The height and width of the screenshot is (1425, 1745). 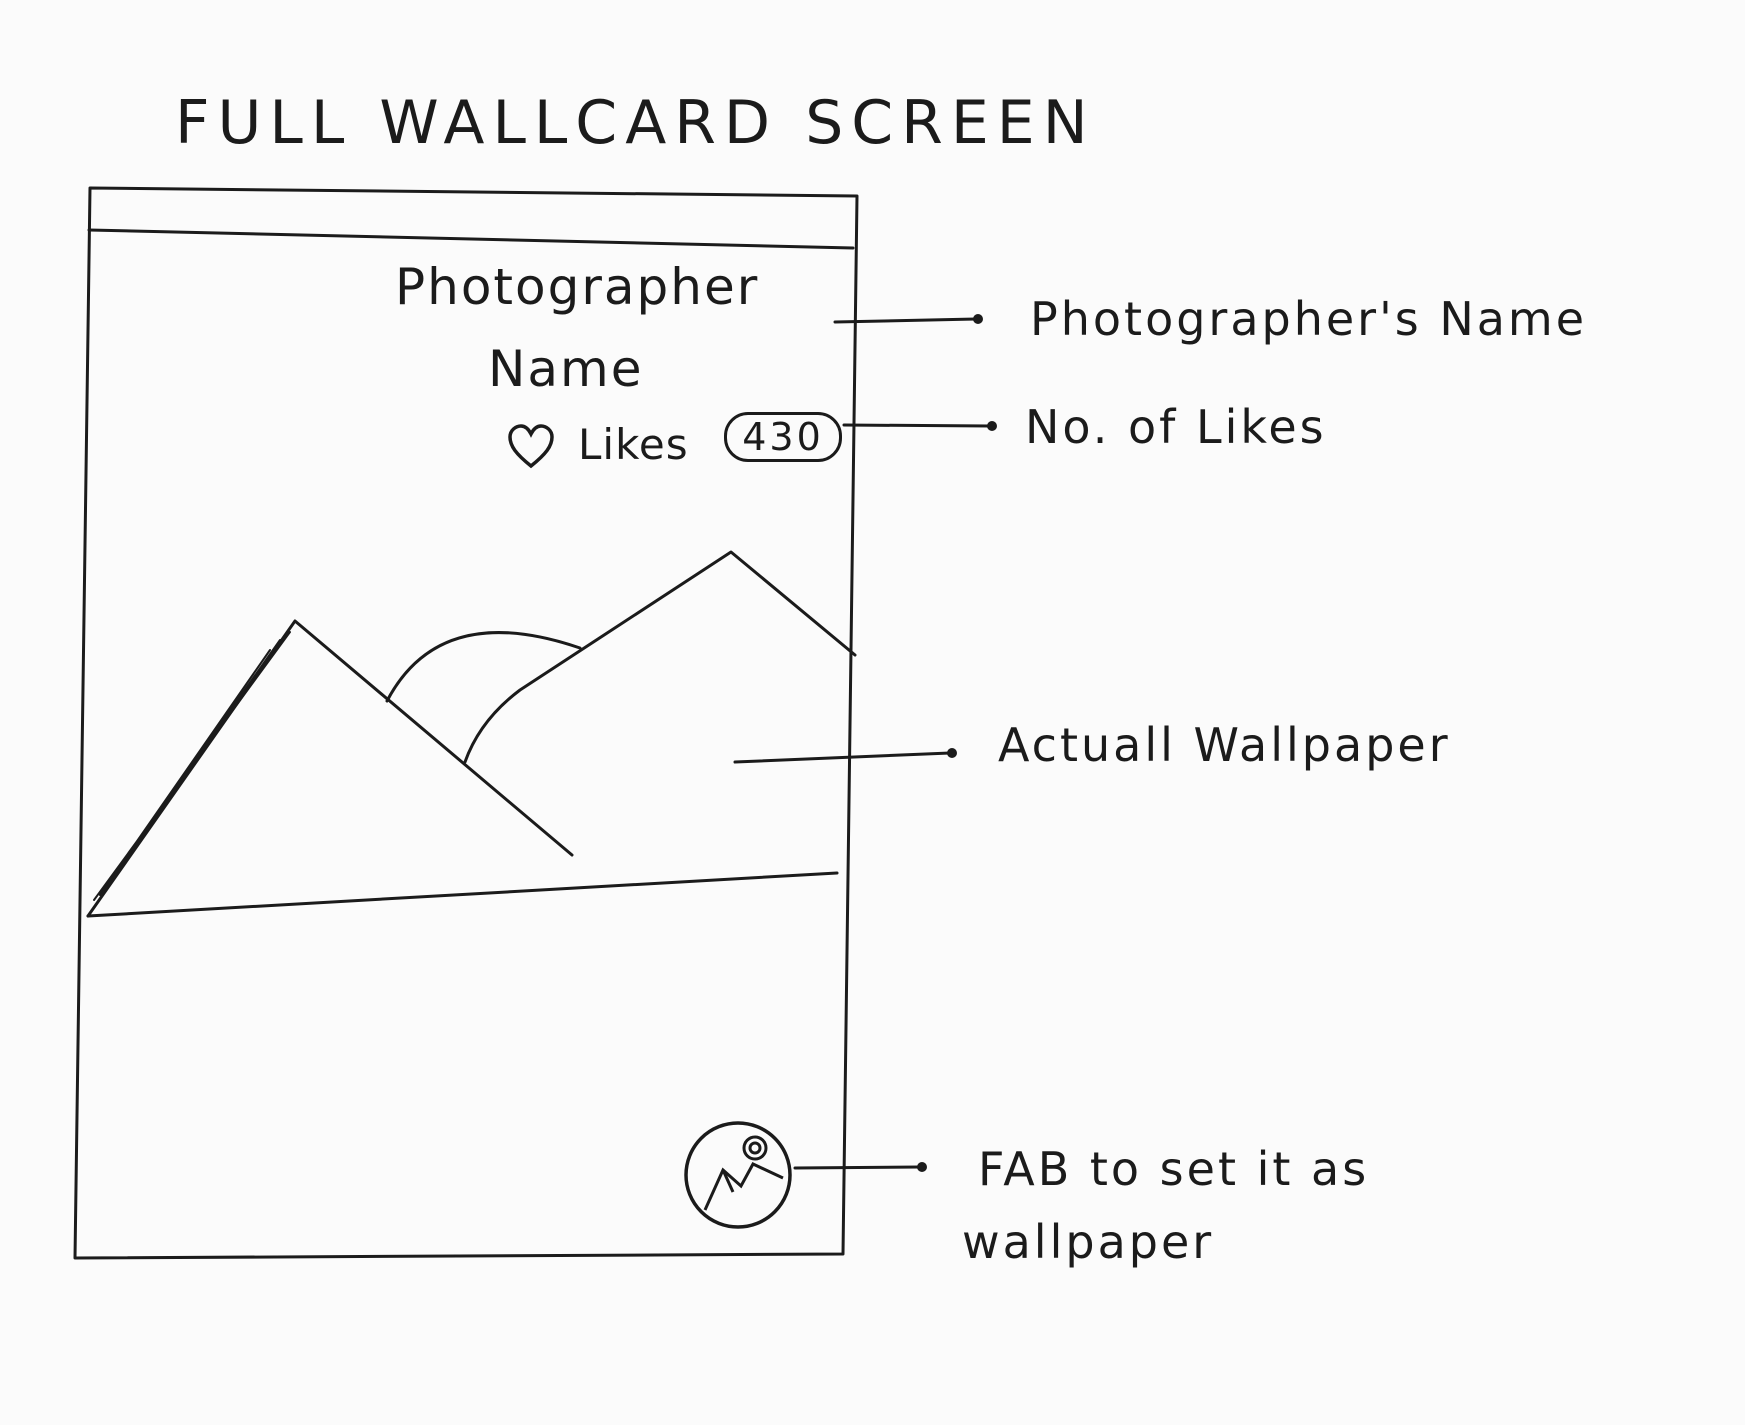 What do you see at coordinates (1174, 1169) in the screenshot?
I see `annotation-fab-line1: FAB to set it as` at bounding box center [1174, 1169].